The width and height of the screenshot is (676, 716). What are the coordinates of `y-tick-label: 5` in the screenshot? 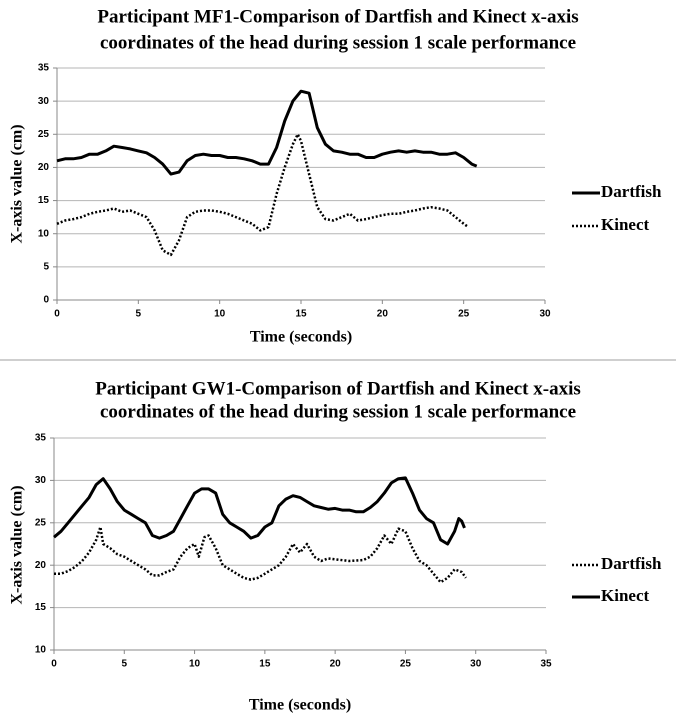 It's located at (46, 266).